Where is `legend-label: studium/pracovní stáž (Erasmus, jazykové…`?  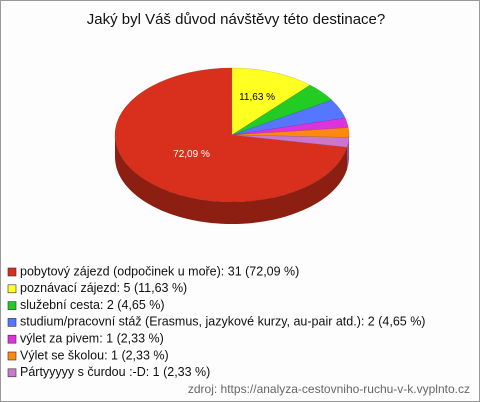
legend-label: studium/pracovní stáž (Erasmus, jazykové… is located at coordinates (222, 322).